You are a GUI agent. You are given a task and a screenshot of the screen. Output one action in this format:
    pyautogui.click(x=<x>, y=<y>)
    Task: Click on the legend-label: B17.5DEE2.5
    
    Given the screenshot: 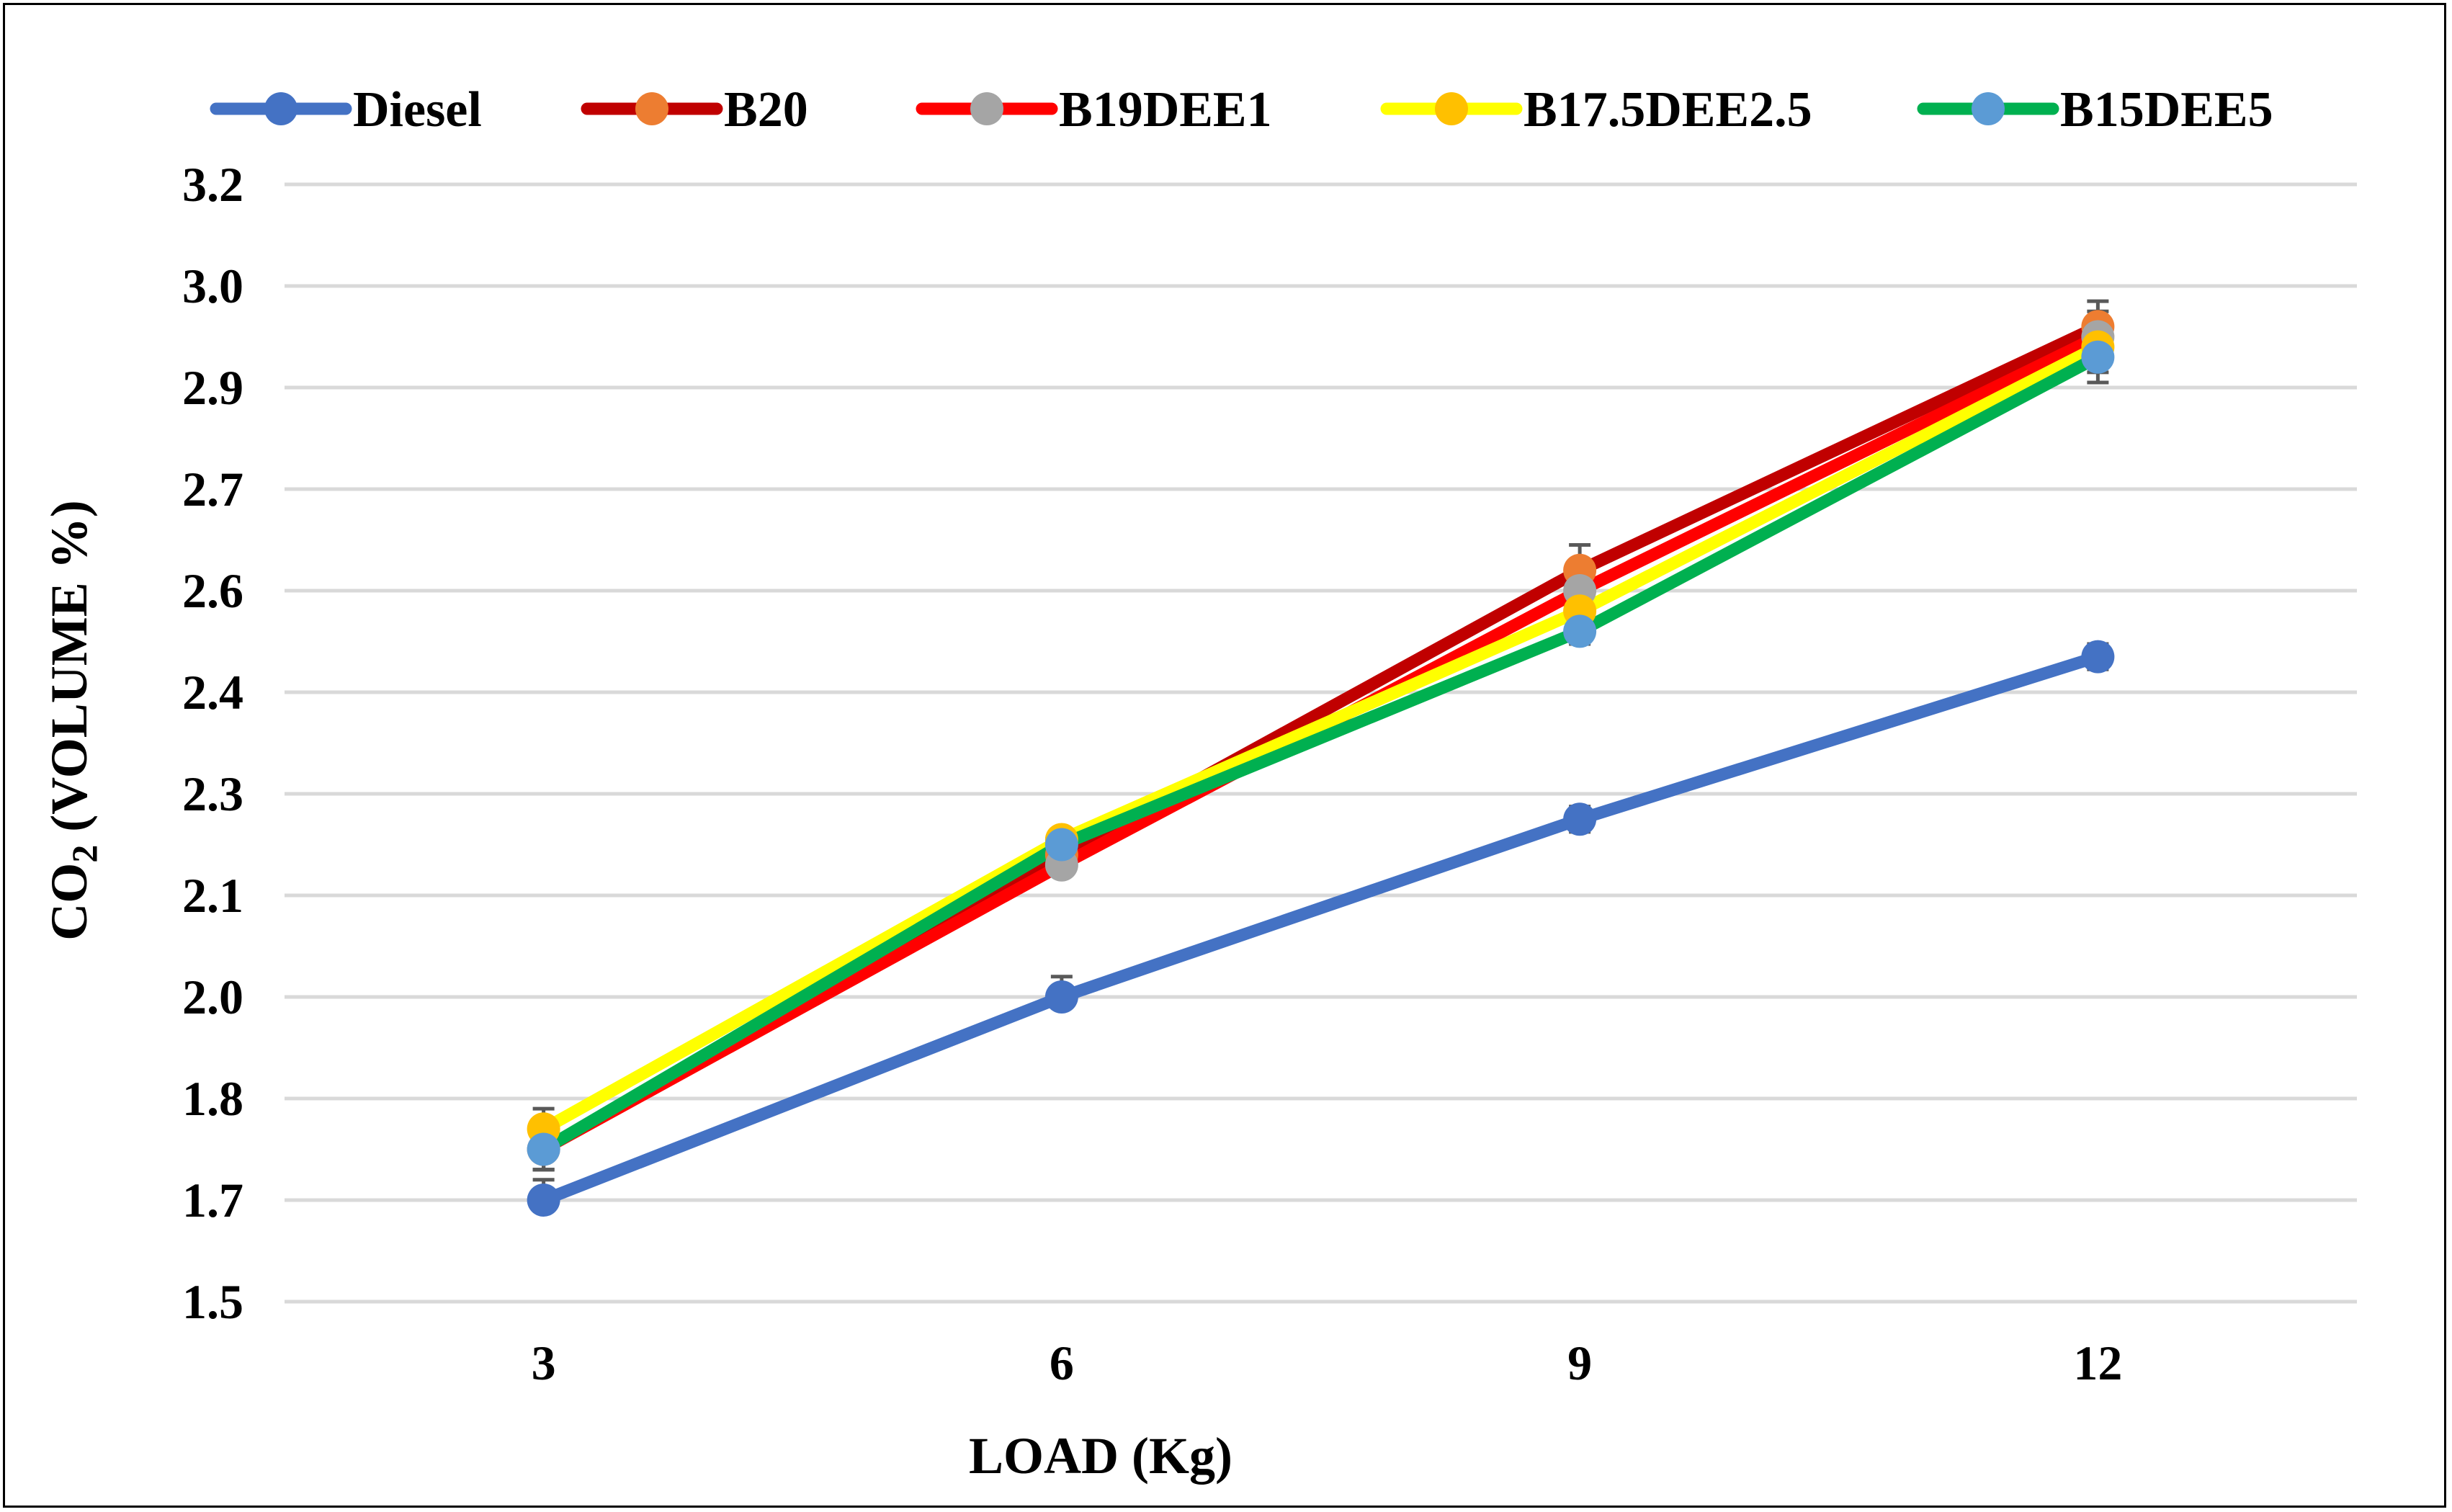 What is the action you would take?
    pyautogui.click(x=1667, y=110)
    